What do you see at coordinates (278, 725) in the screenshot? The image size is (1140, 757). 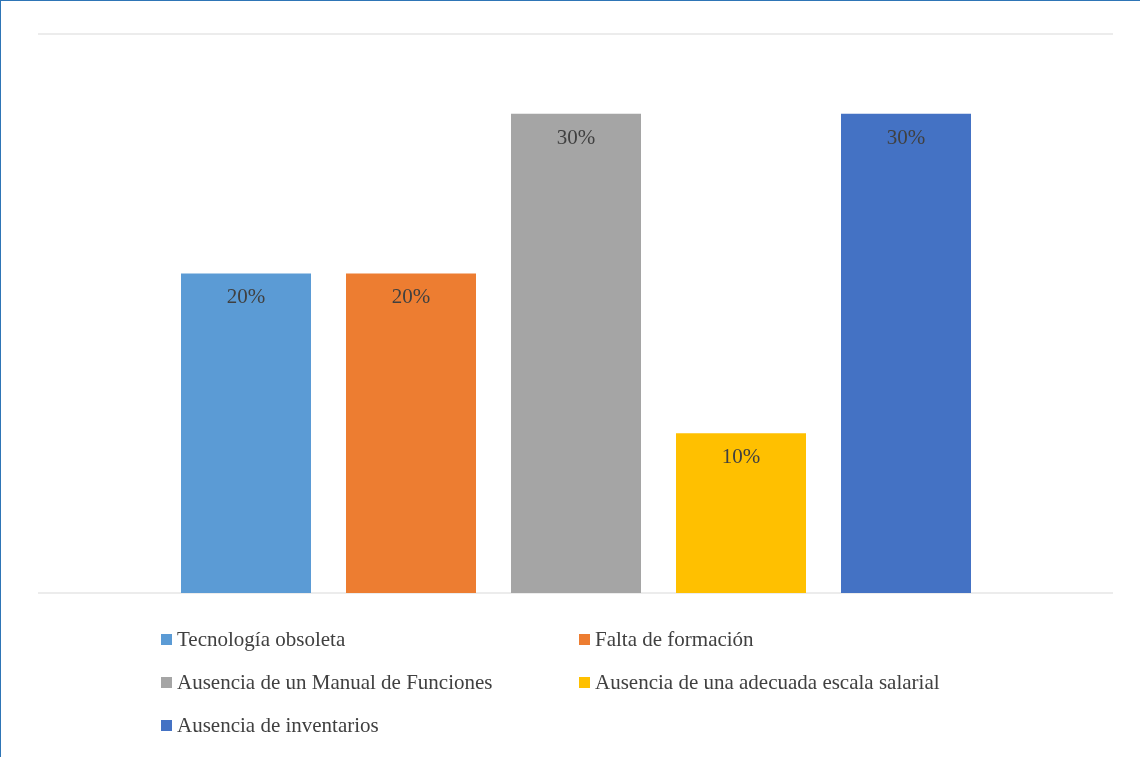 I see `legend-label: Ausencia de inventarios` at bounding box center [278, 725].